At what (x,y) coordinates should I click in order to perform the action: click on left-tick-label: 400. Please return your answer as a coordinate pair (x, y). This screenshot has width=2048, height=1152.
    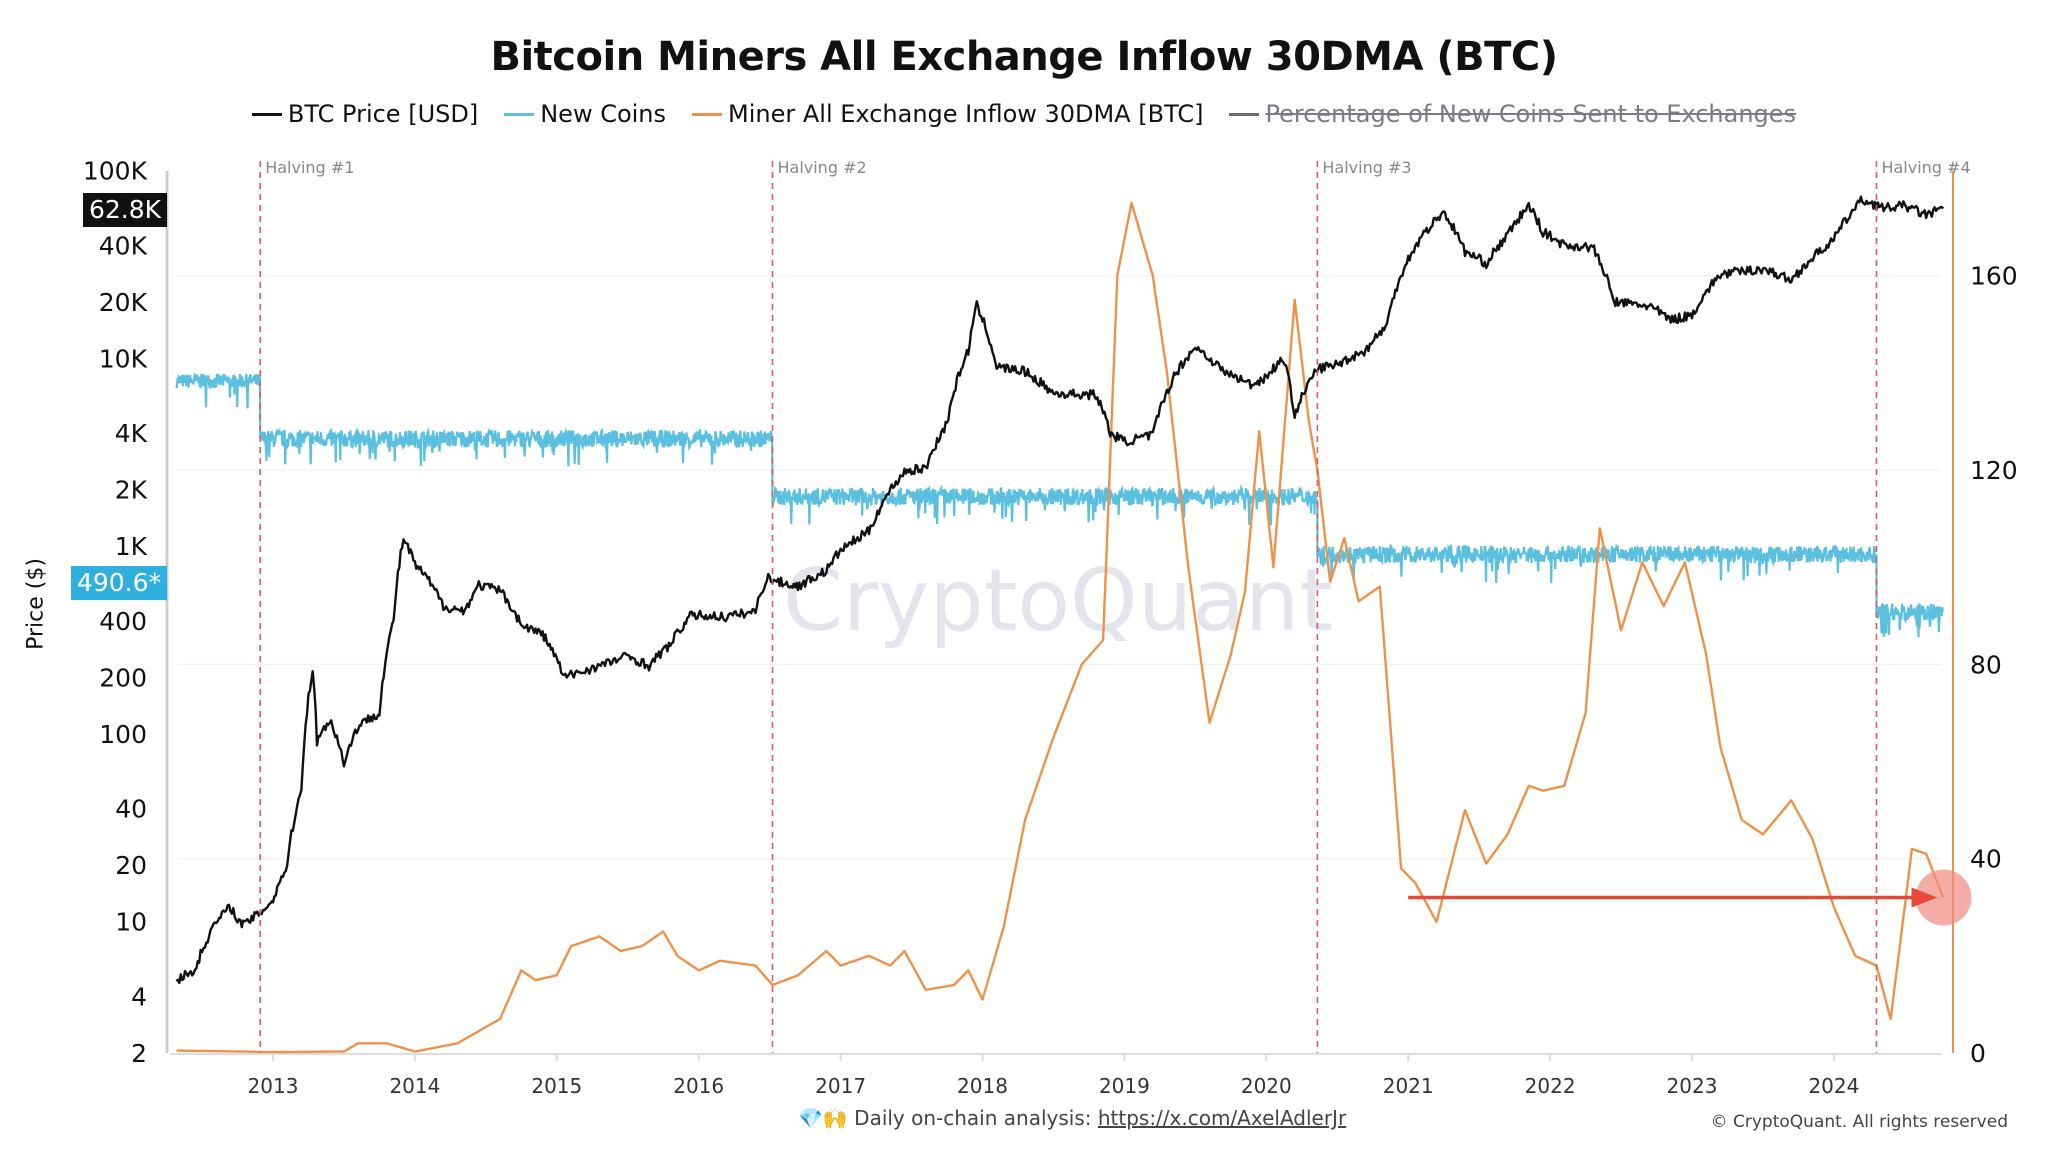
    Looking at the image, I should click on (123, 621).